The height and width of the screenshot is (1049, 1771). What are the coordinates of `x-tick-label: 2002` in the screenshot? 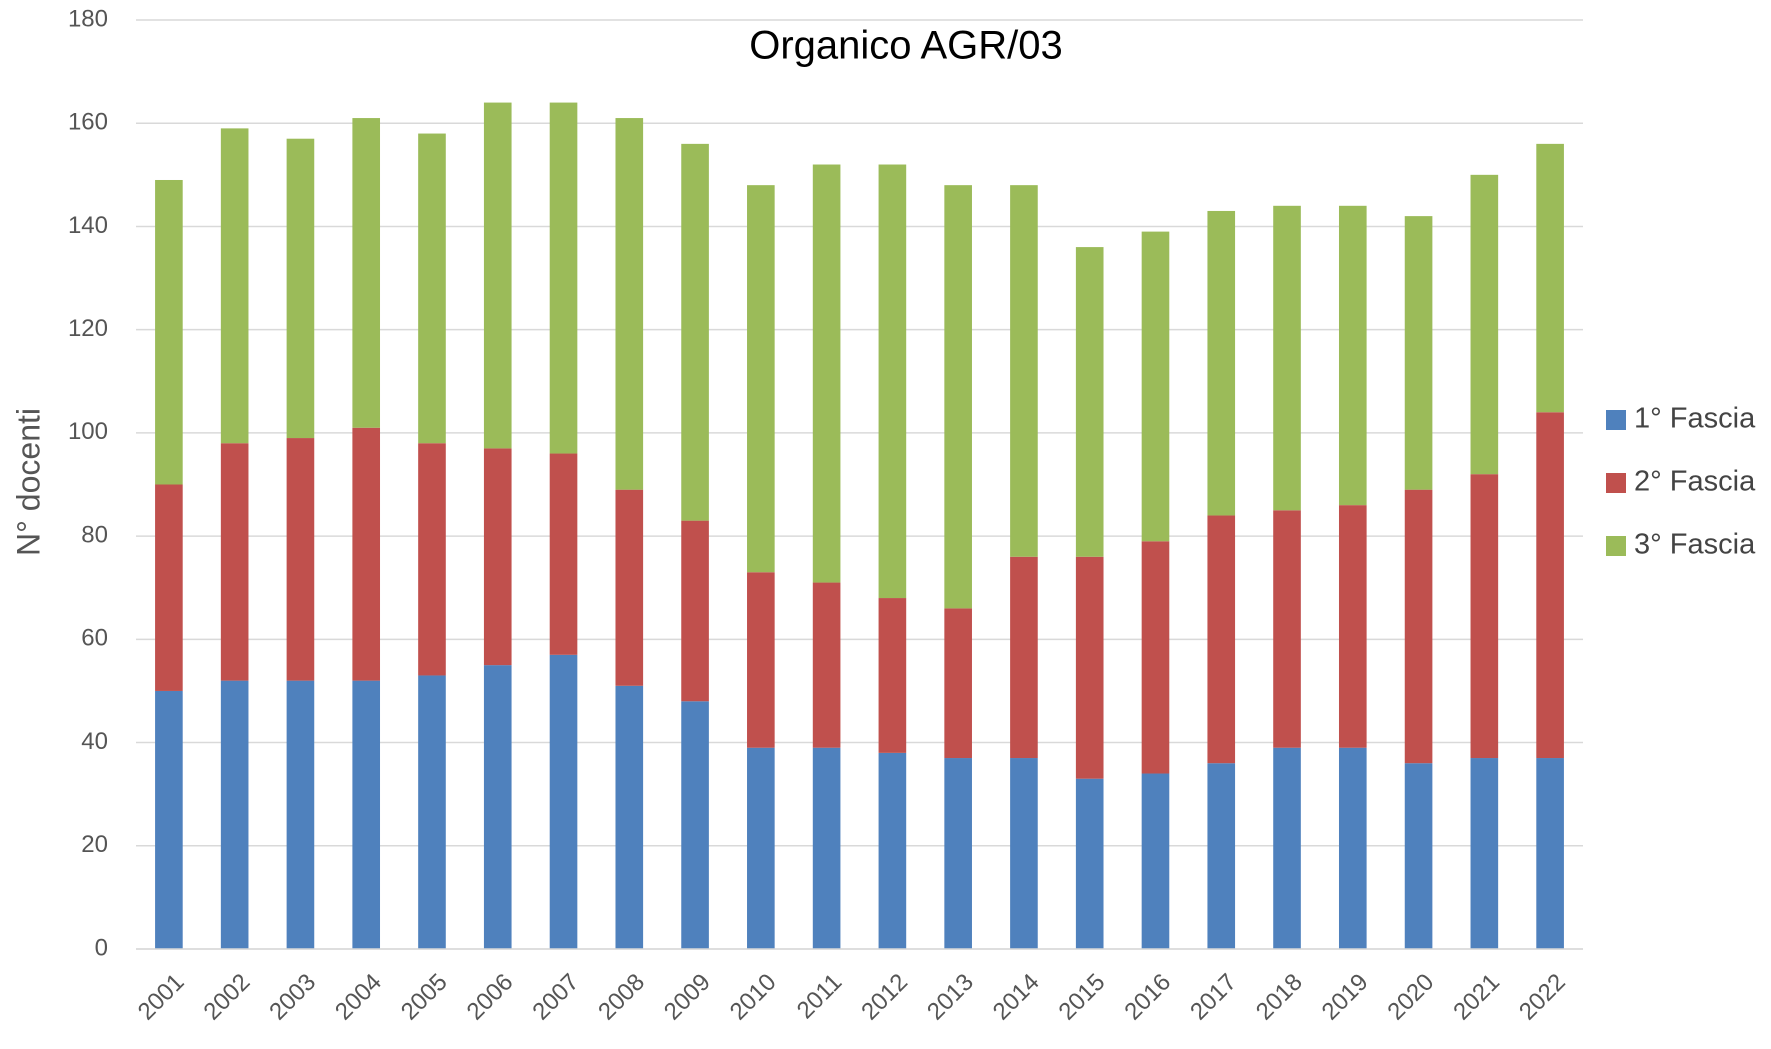 It's located at (227, 997).